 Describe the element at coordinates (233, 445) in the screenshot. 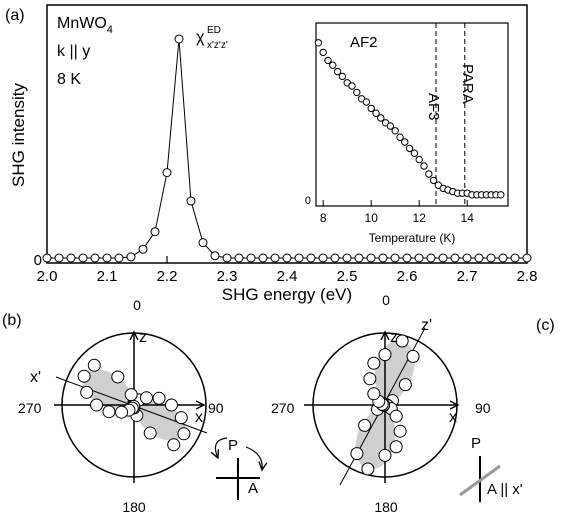

I see `label-p-b: P` at that location.